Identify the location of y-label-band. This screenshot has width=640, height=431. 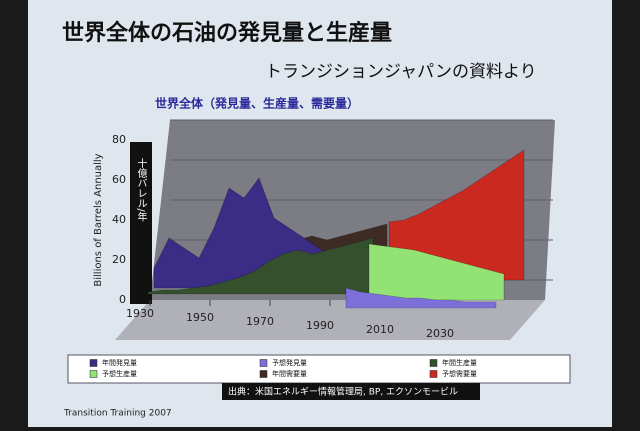
(141, 223).